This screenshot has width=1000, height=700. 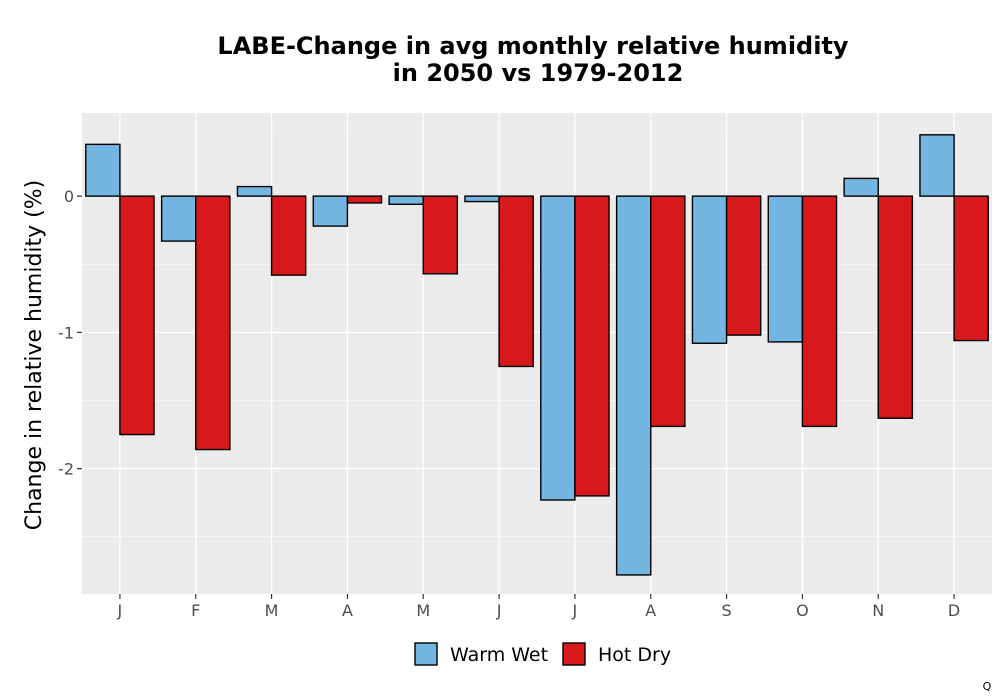 I want to click on y-axis-ticks: 0 -1 -2, so click(x=70, y=333).